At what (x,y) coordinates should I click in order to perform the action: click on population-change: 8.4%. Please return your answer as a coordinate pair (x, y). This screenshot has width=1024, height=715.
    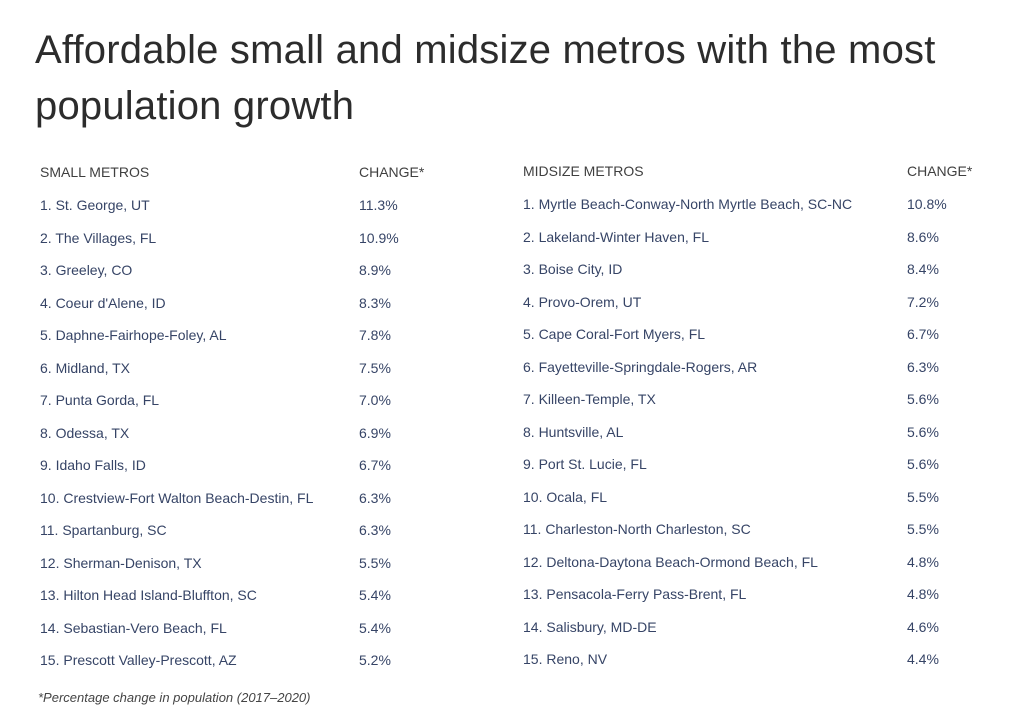
    Looking at the image, I should click on (923, 269).